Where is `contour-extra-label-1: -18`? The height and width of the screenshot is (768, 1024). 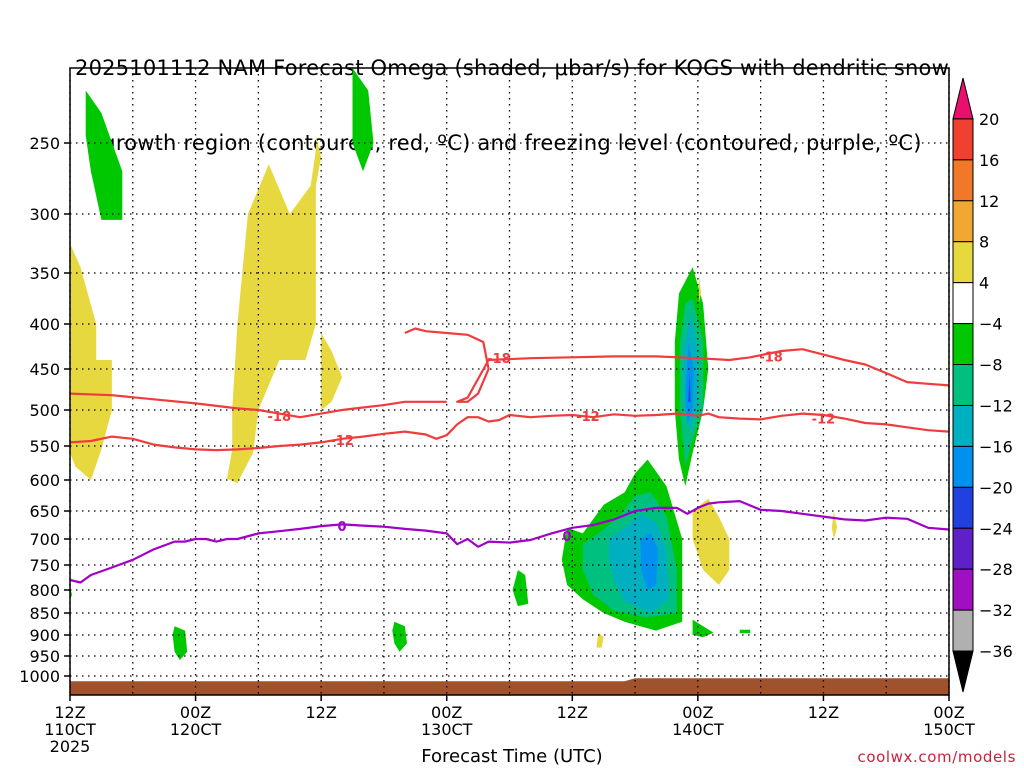 contour-extra-label-1: -18 is located at coordinates (771, 357).